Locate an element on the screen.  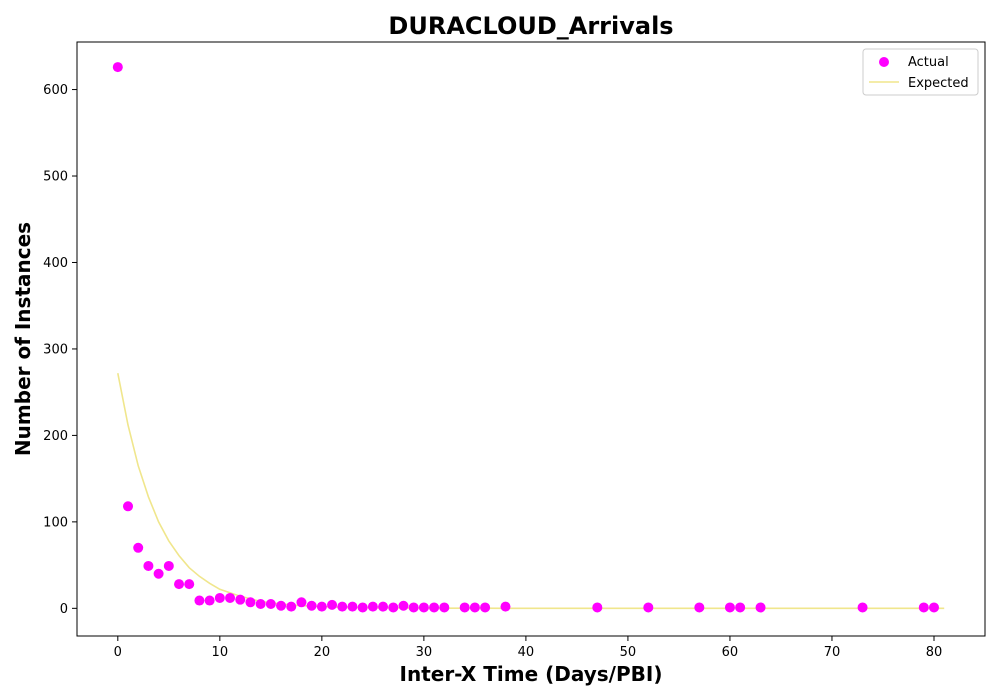
y-tick-label: 600 is located at coordinates (55, 90).